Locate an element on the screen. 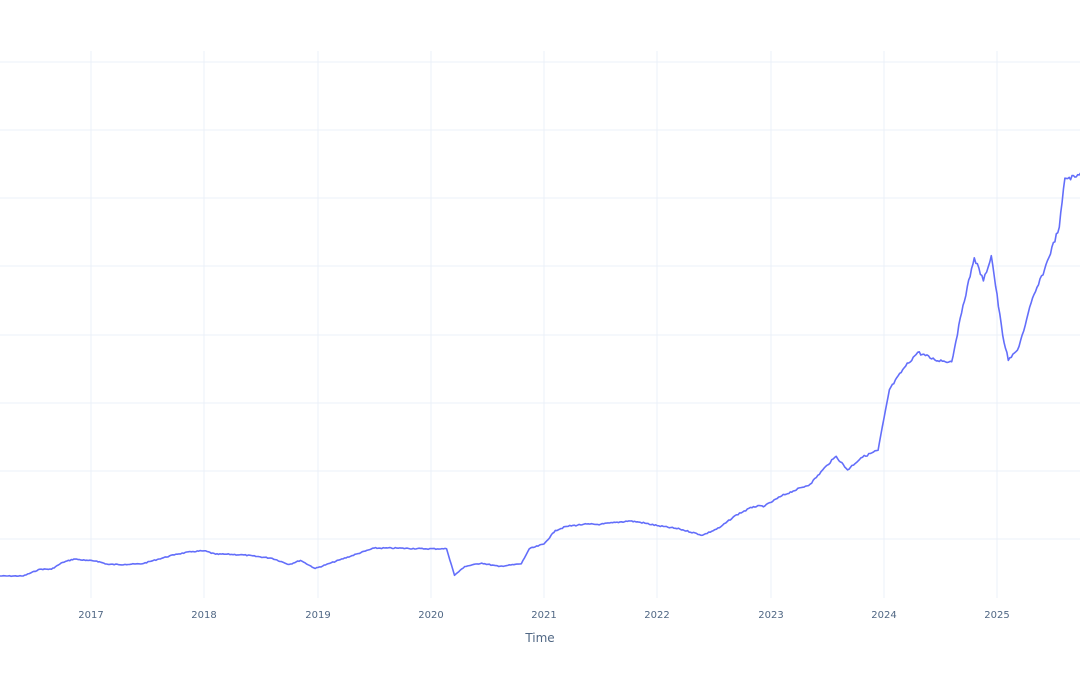 The height and width of the screenshot is (679, 1080). x-tick-label: 2021 is located at coordinates (543, 615).